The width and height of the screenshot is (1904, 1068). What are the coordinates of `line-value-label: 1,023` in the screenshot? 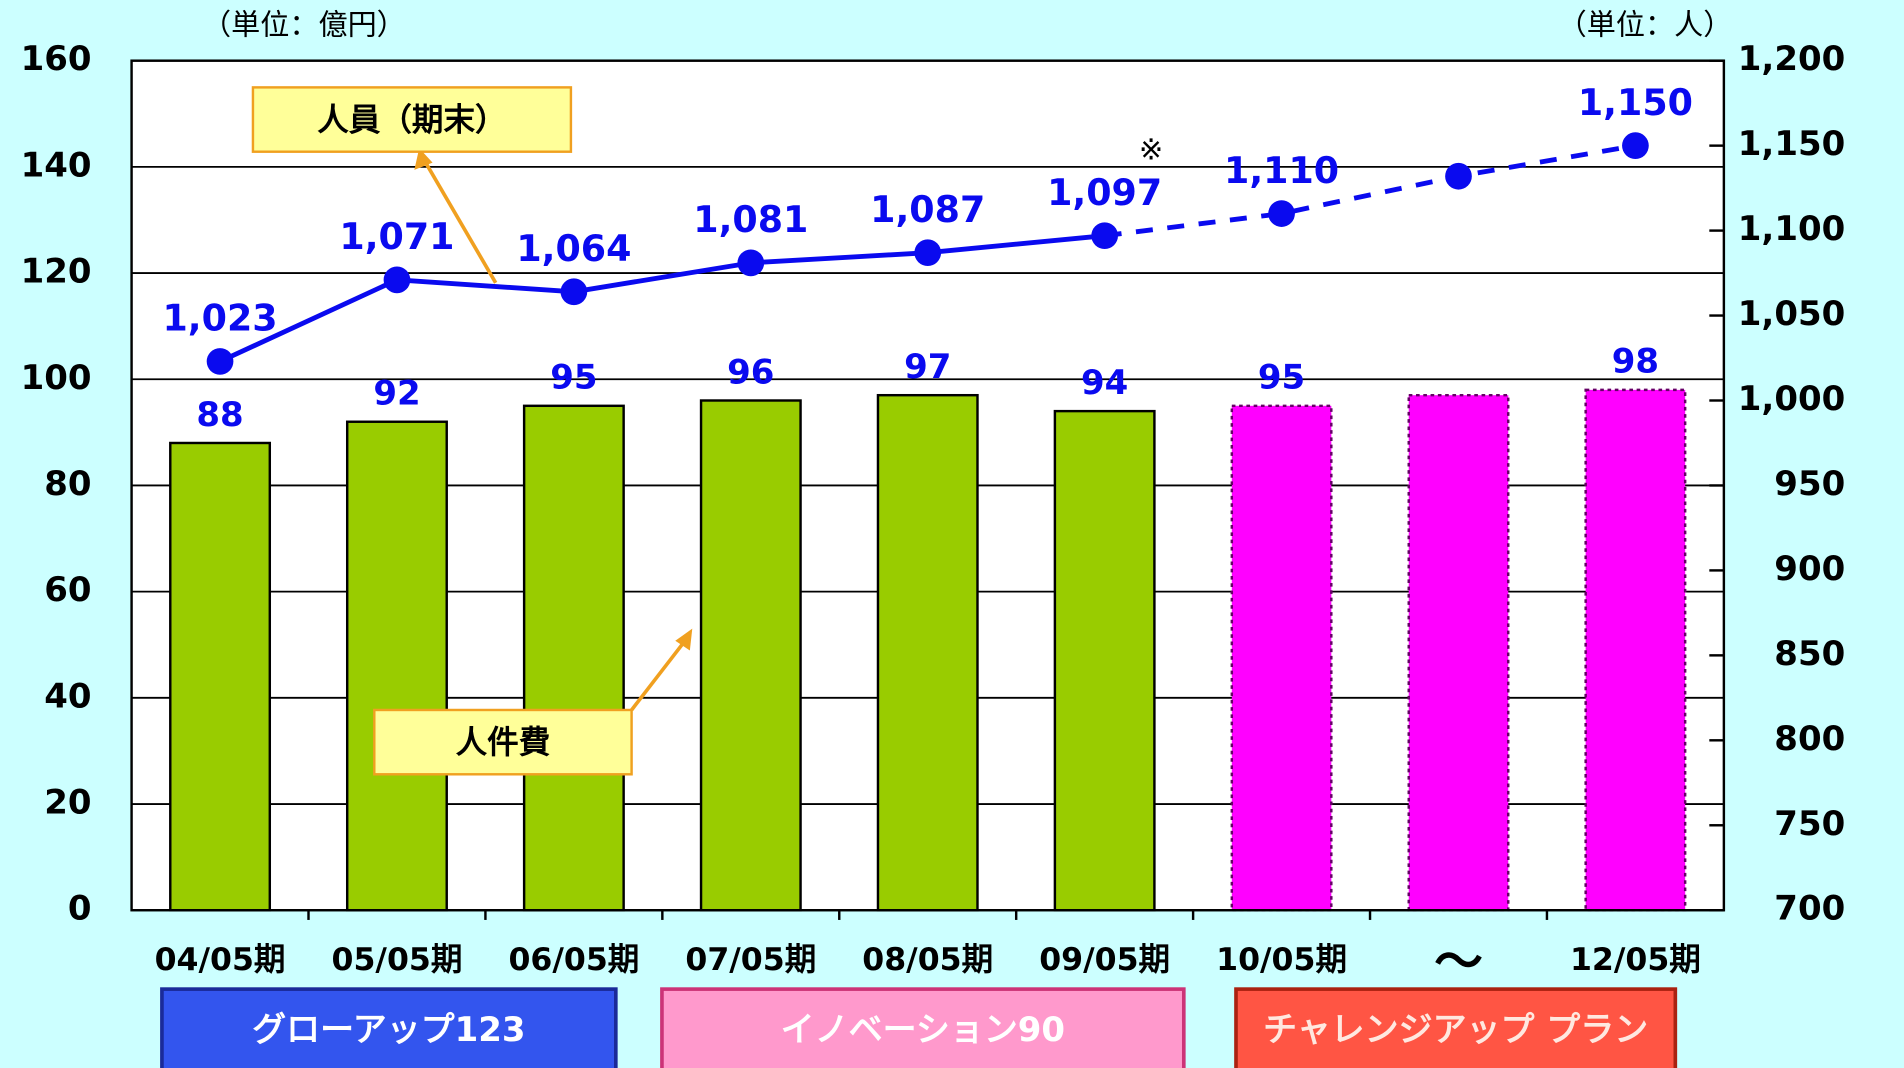 It's located at (219, 318).